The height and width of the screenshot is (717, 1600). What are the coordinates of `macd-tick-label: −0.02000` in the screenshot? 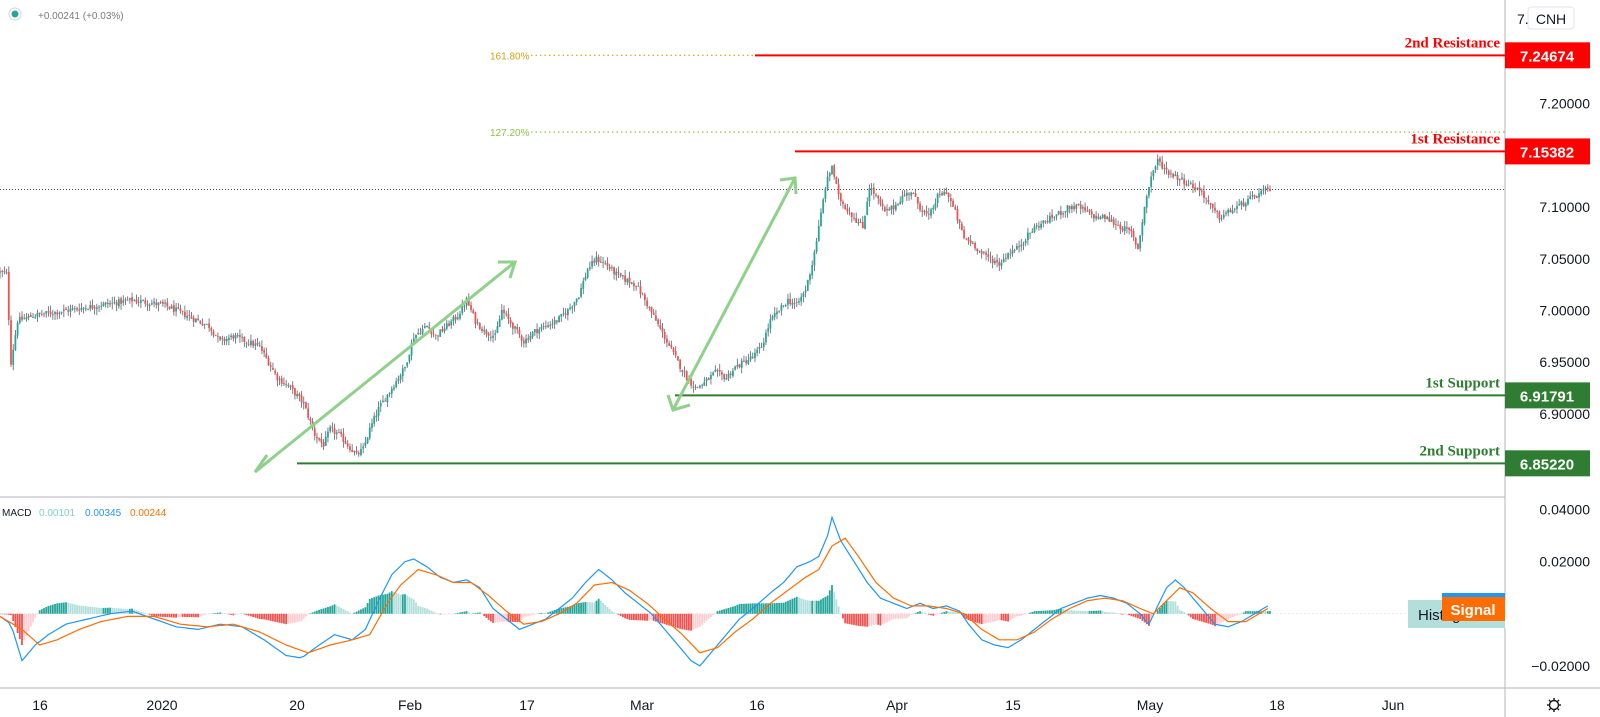 It's located at (1560, 666).